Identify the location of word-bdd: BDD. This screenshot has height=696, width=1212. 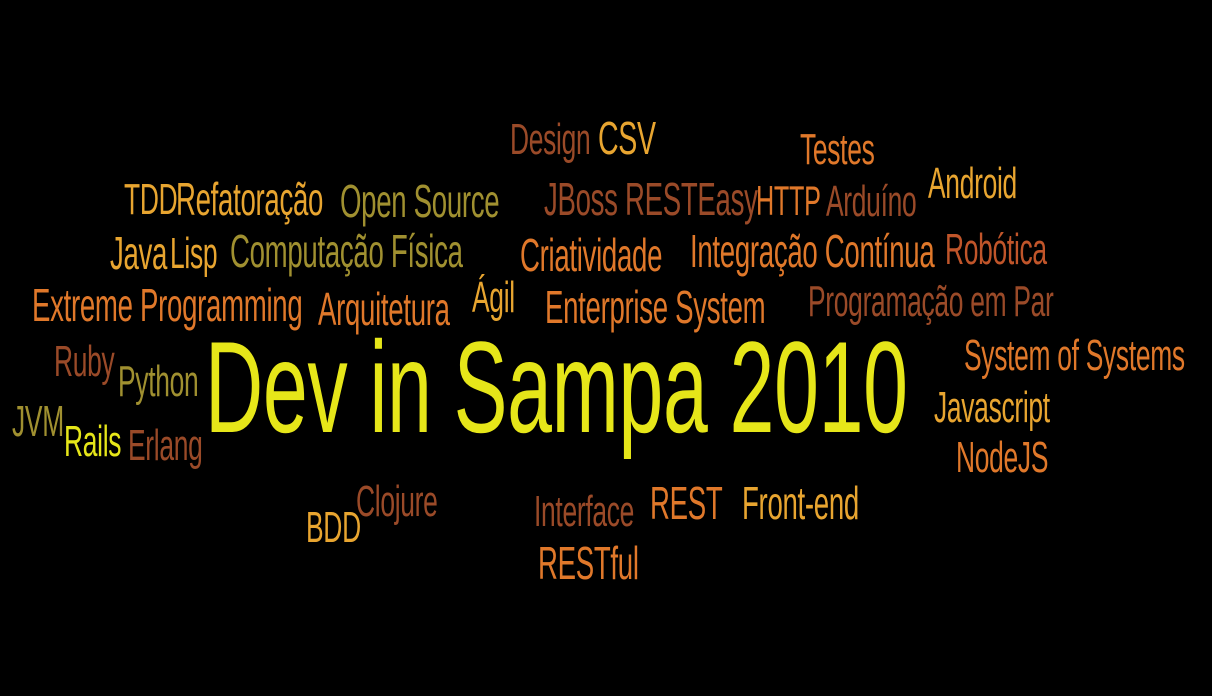
(333, 527).